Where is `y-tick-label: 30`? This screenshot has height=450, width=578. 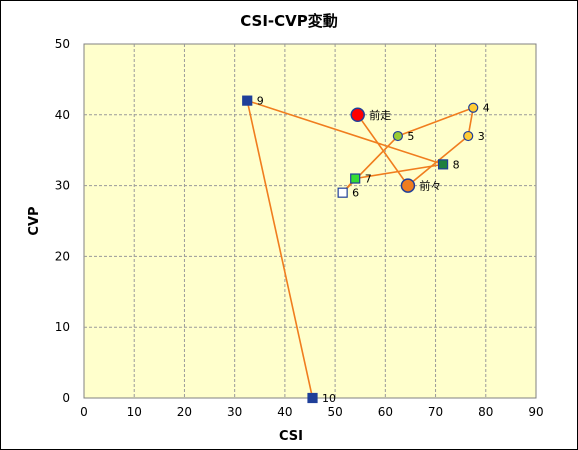
y-tick-label: 30 is located at coordinates (62, 186).